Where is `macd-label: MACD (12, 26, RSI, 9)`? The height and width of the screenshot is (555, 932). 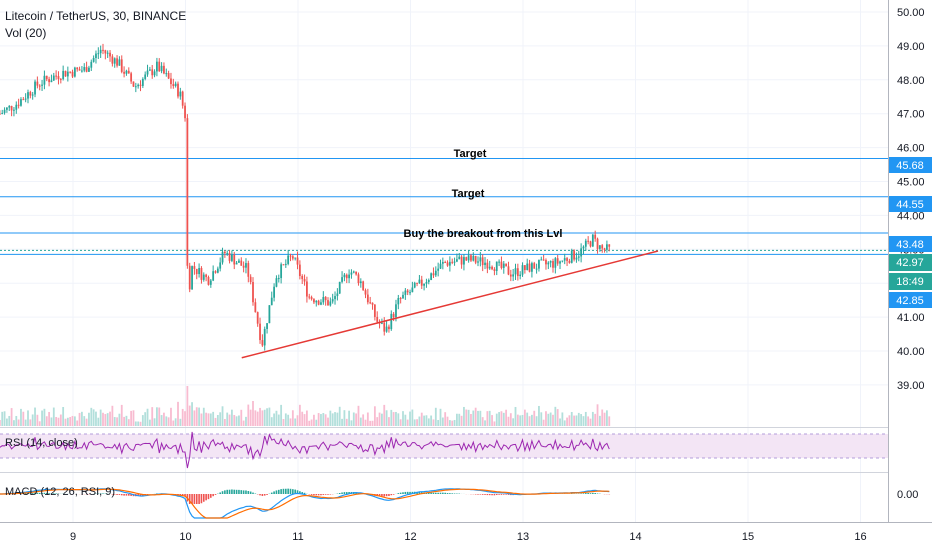 macd-label: MACD (12, 26, RSI, 9) is located at coordinates (60, 492).